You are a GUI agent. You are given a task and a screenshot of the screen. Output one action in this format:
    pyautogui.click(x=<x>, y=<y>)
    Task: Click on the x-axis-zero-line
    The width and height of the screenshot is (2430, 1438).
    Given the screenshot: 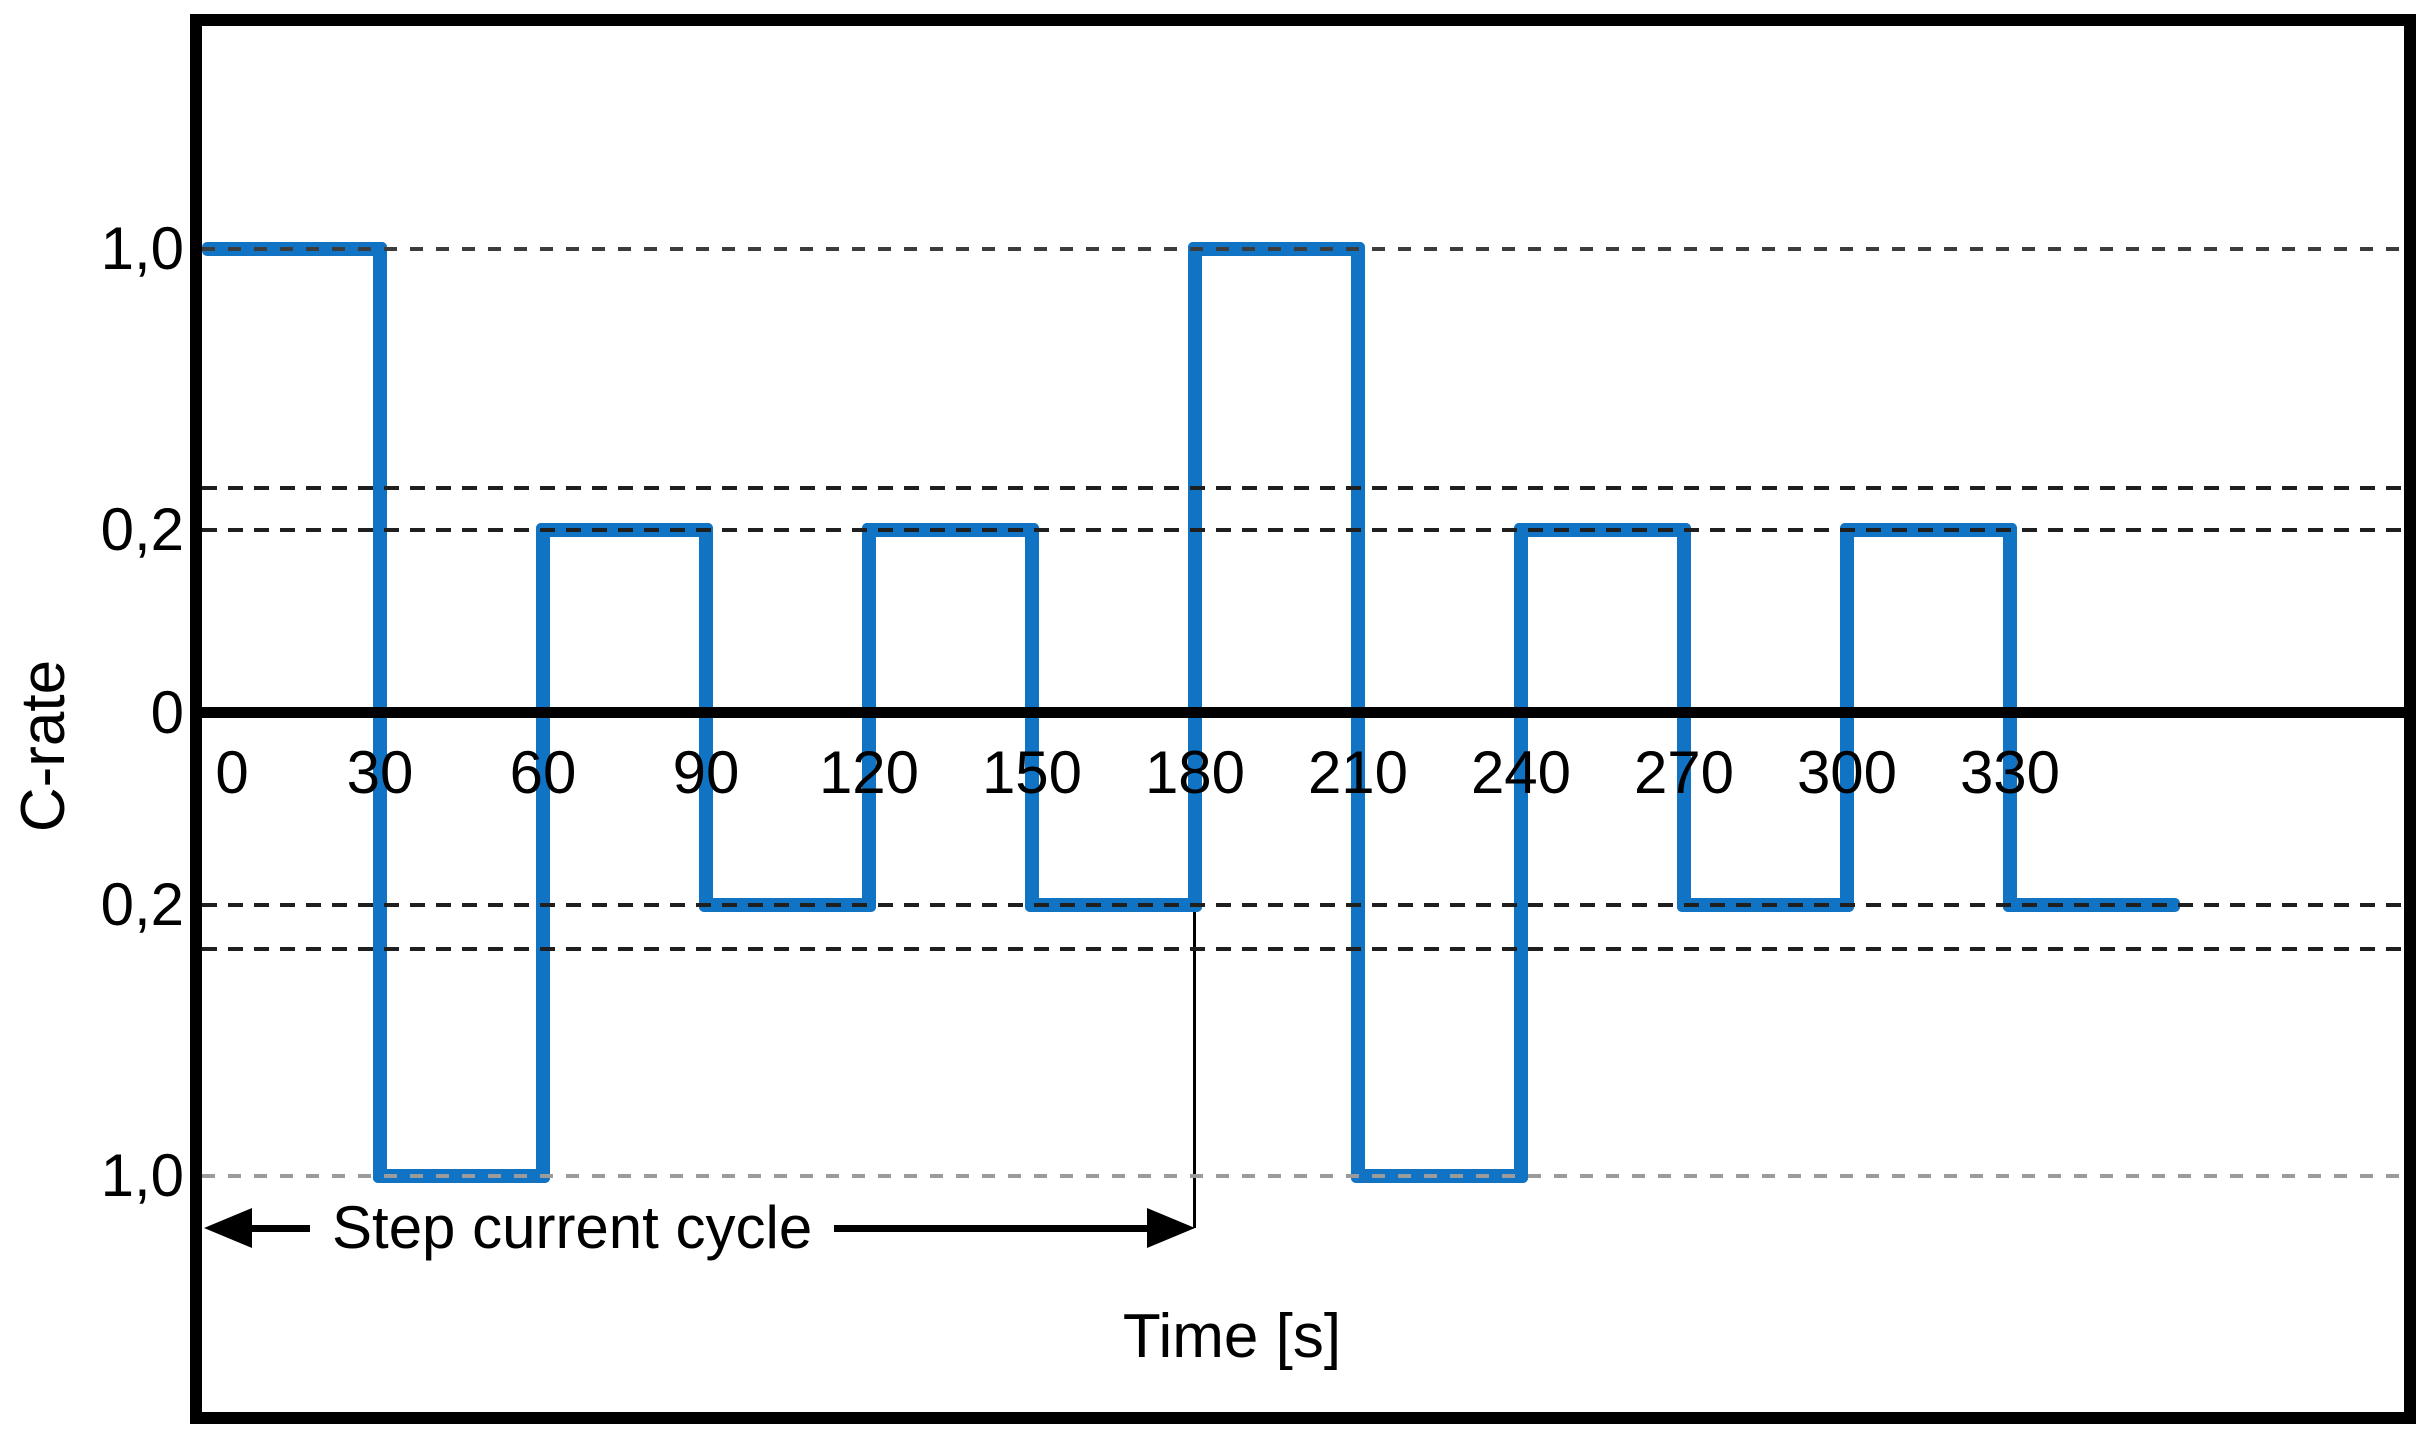 What is the action you would take?
    pyautogui.click(x=1303, y=712)
    